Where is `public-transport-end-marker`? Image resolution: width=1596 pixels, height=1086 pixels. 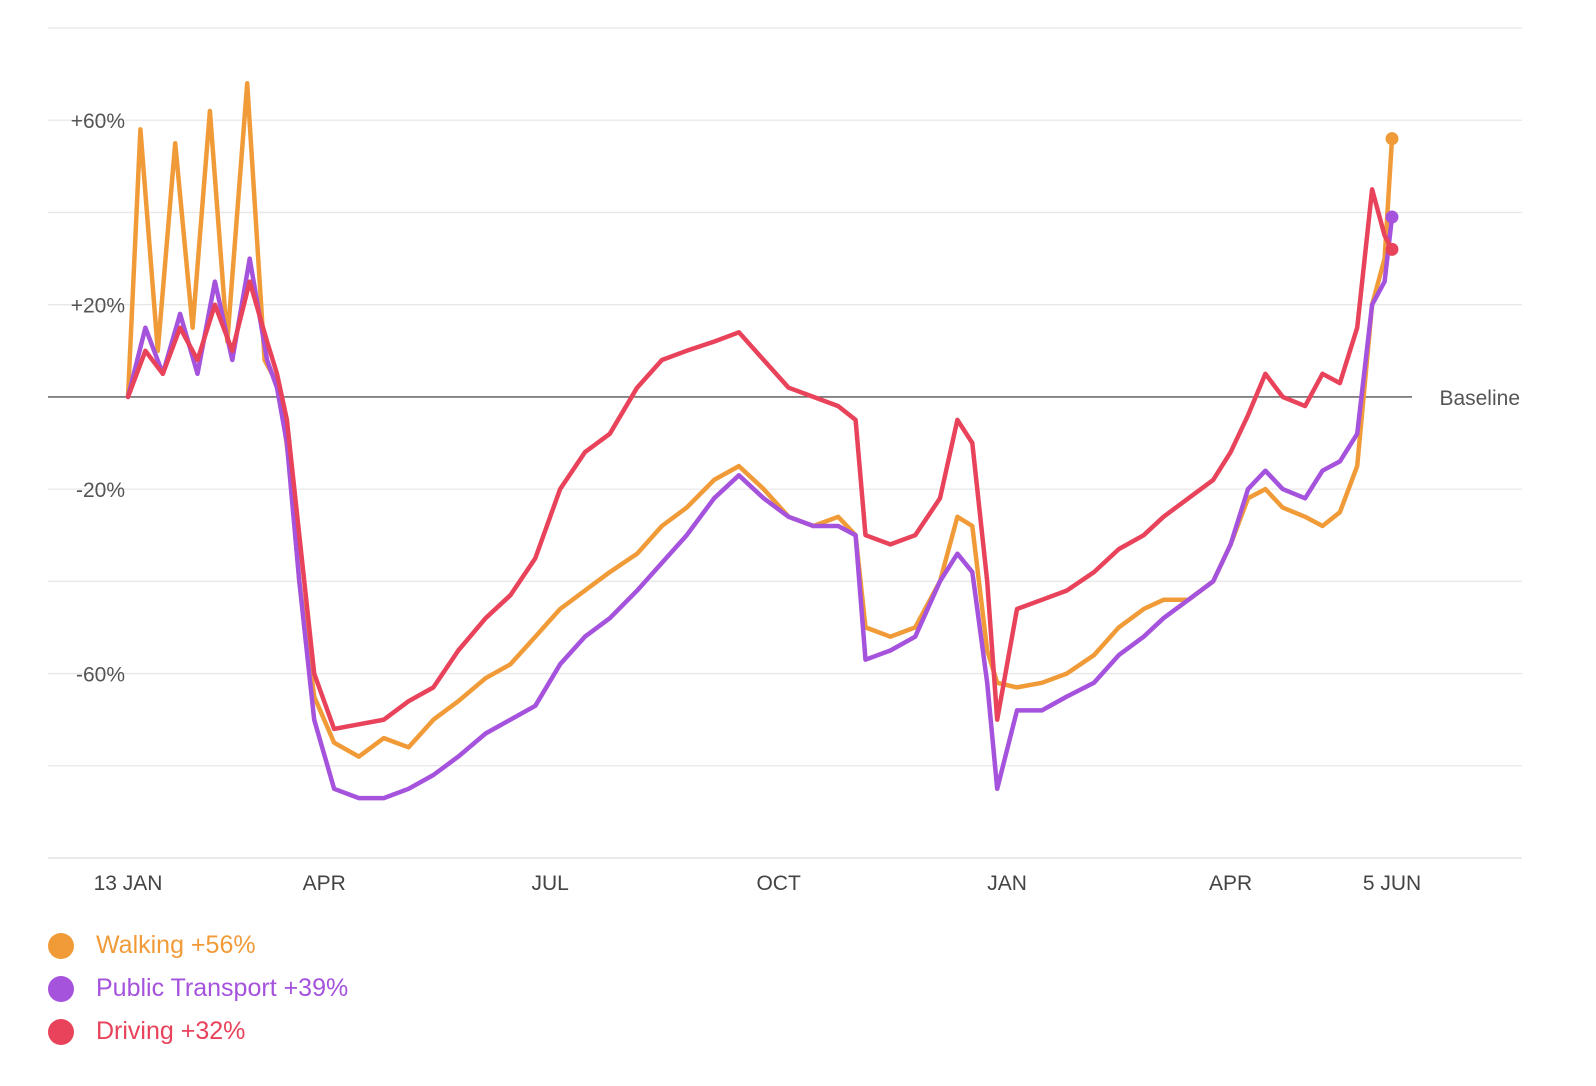
public-transport-end-marker is located at coordinates (1392, 217).